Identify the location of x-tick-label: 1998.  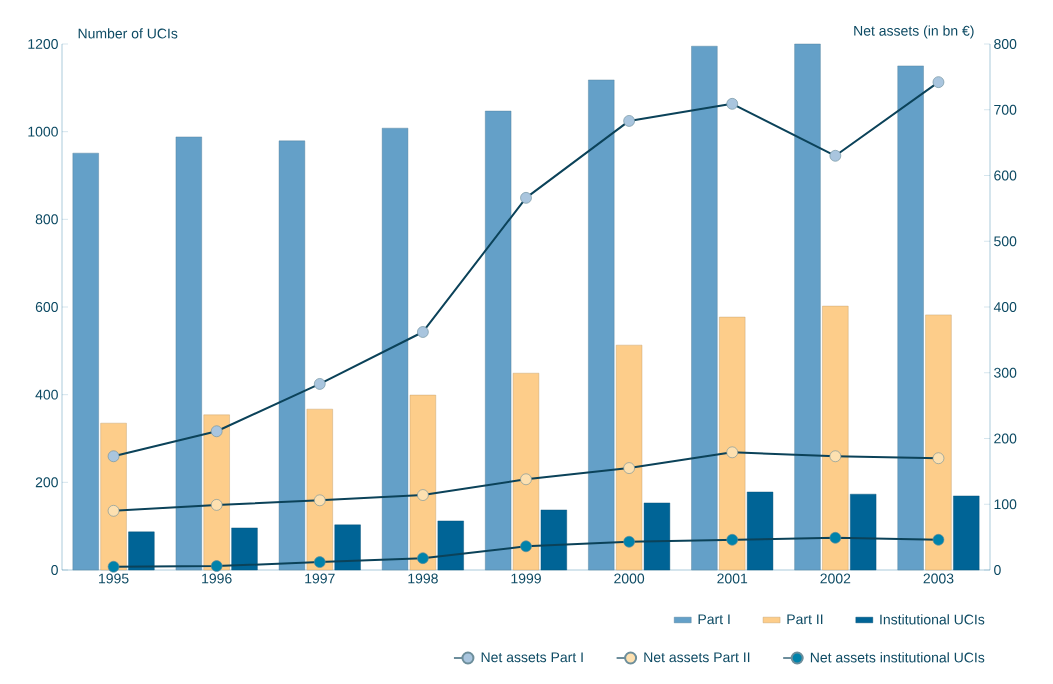
(423, 578).